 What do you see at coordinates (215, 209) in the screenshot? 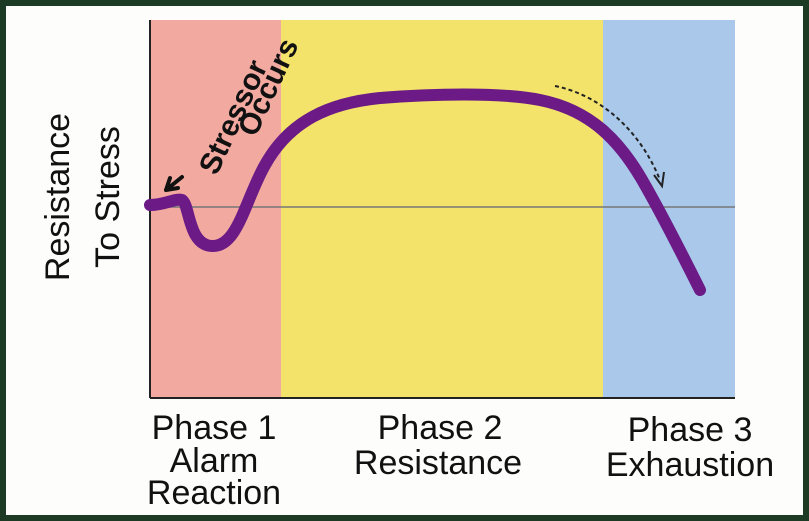
I see `phase-1-region` at bounding box center [215, 209].